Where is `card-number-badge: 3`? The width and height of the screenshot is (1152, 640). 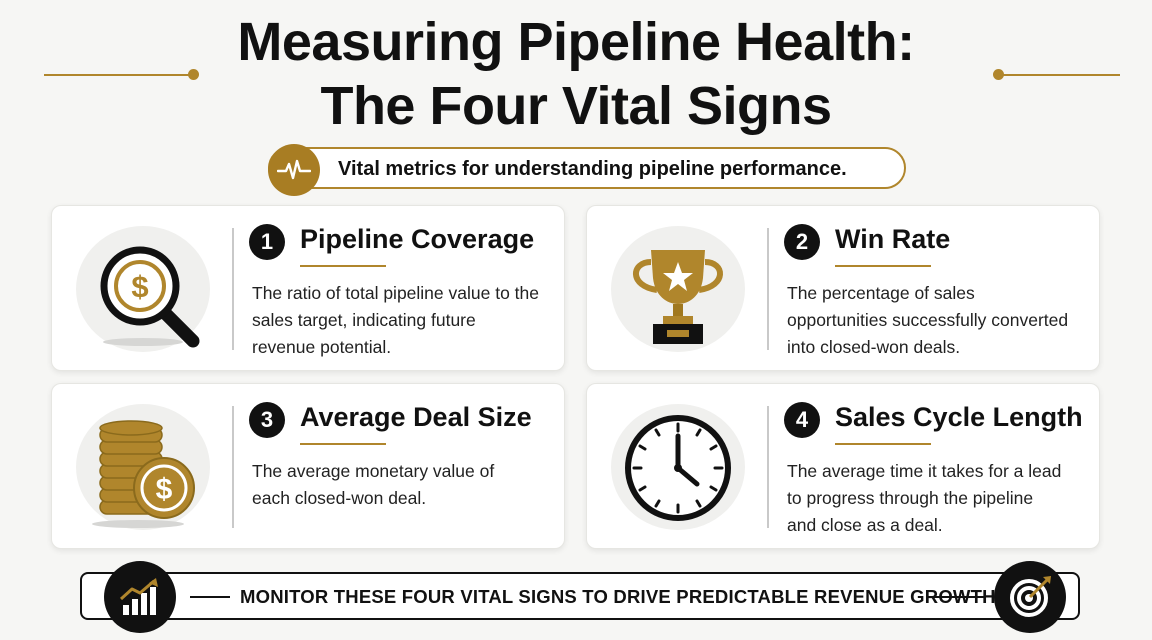 card-number-badge: 3 is located at coordinates (267, 420).